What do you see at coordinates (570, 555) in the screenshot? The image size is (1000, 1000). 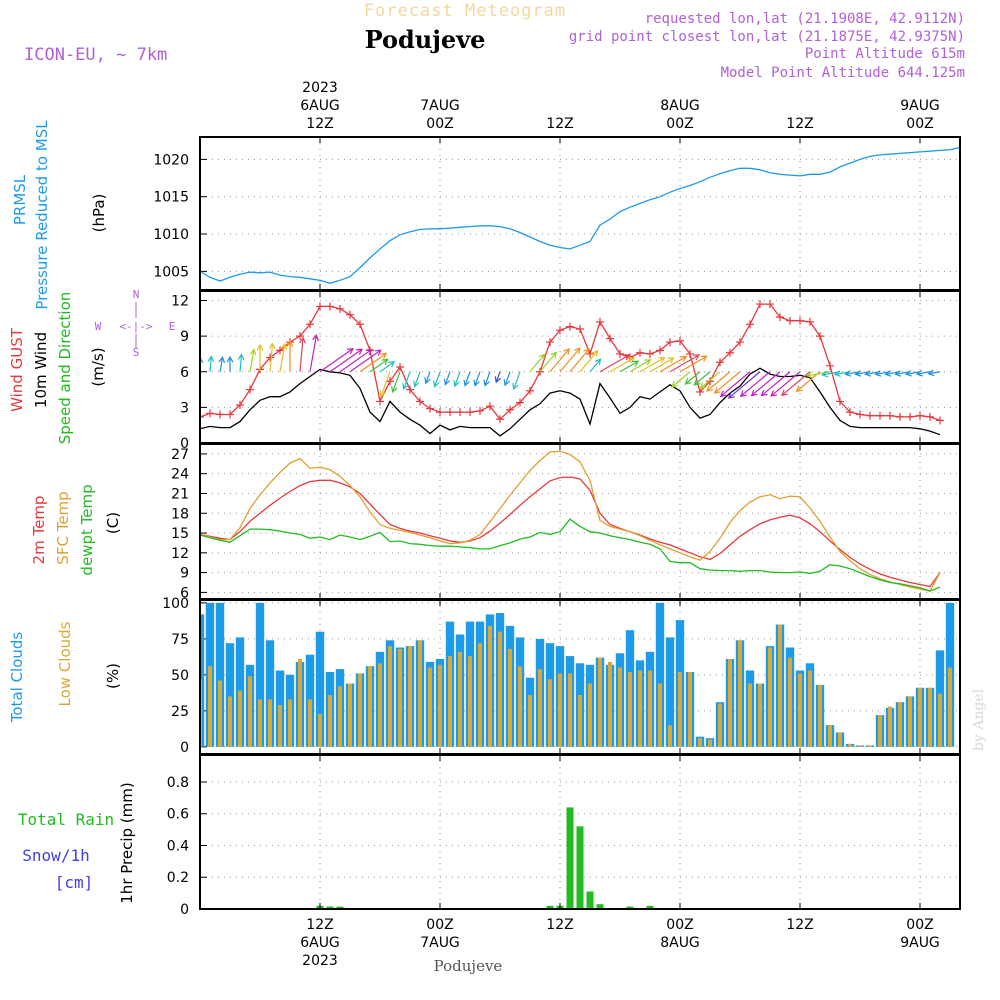 I see `series-line-dewpt-temp` at bounding box center [570, 555].